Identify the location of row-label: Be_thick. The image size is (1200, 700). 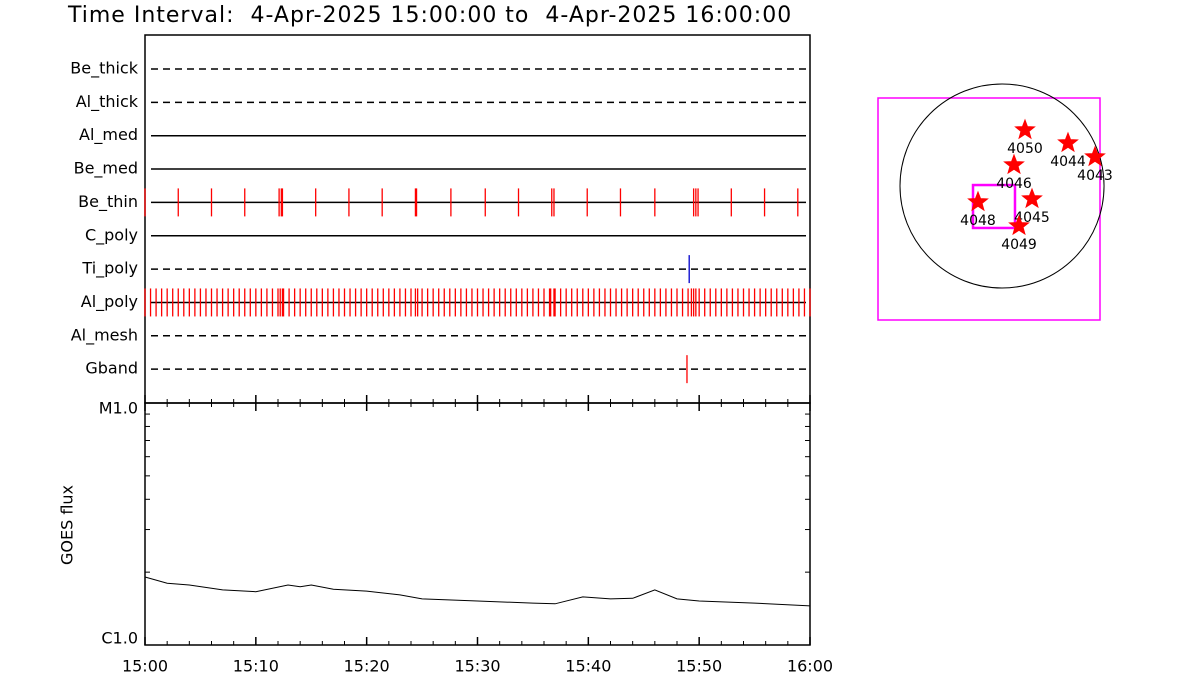
(104, 69).